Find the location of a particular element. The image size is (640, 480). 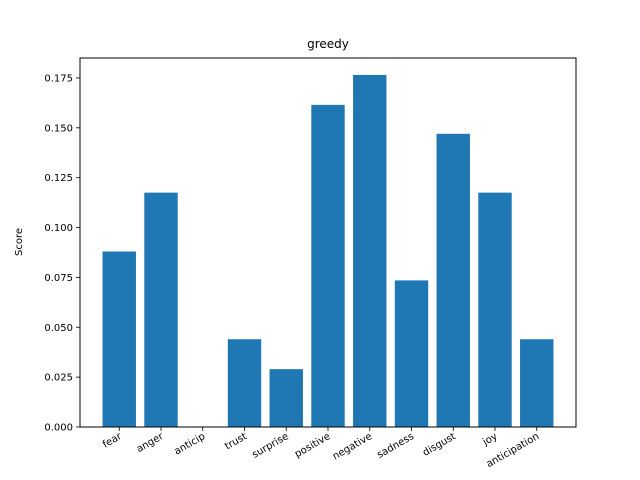

x-tick-label: anticip is located at coordinates (189, 444).